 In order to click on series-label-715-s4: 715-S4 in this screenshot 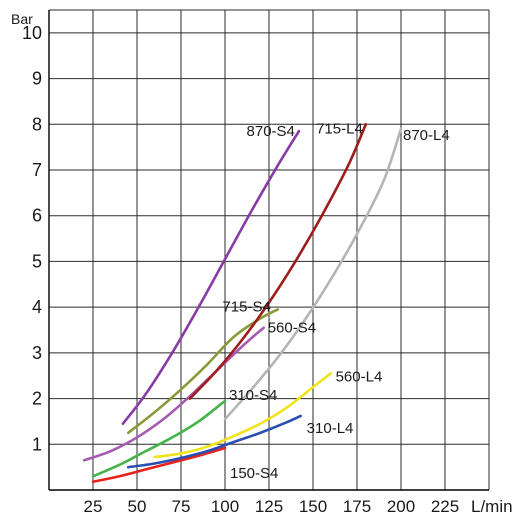, I will do `click(246, 306)`.